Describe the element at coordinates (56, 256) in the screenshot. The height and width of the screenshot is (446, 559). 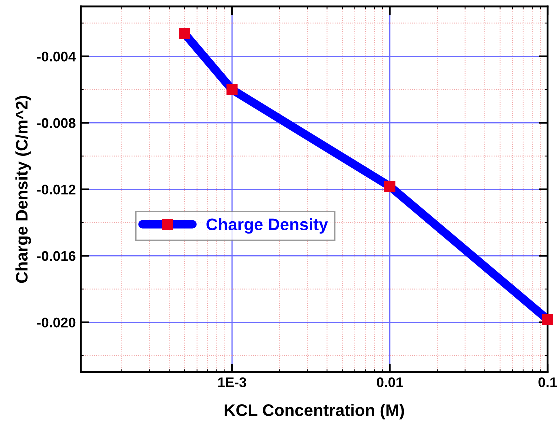
I see `y-tick-label: -0.016` at that location.